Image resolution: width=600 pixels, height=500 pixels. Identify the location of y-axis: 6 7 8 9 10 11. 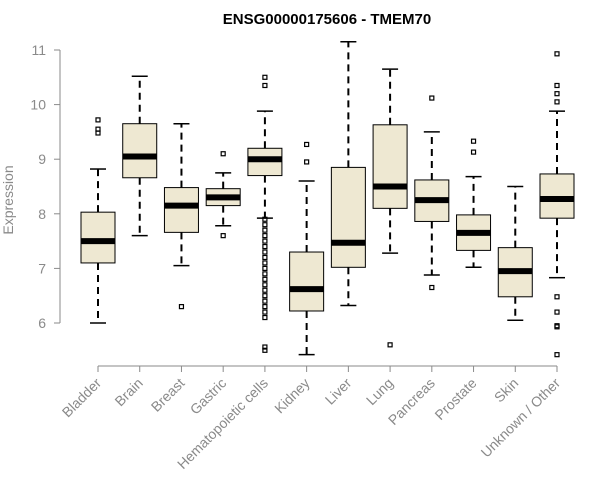
(45, 186).